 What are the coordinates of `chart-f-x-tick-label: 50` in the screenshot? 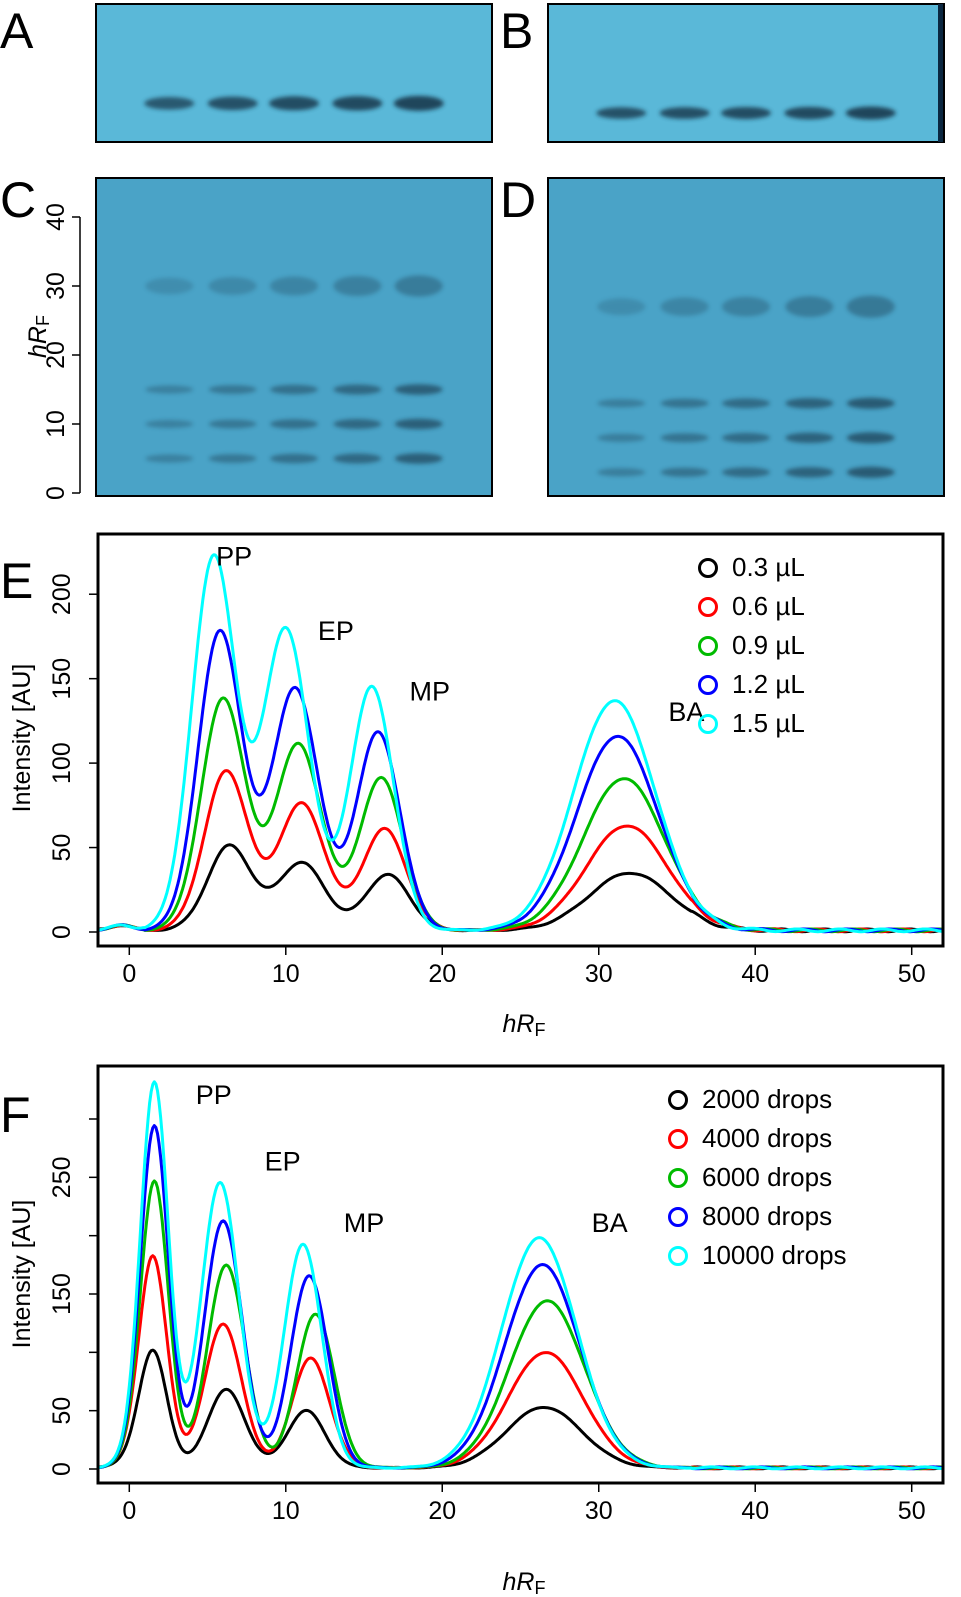 It's located at (912, 1511).